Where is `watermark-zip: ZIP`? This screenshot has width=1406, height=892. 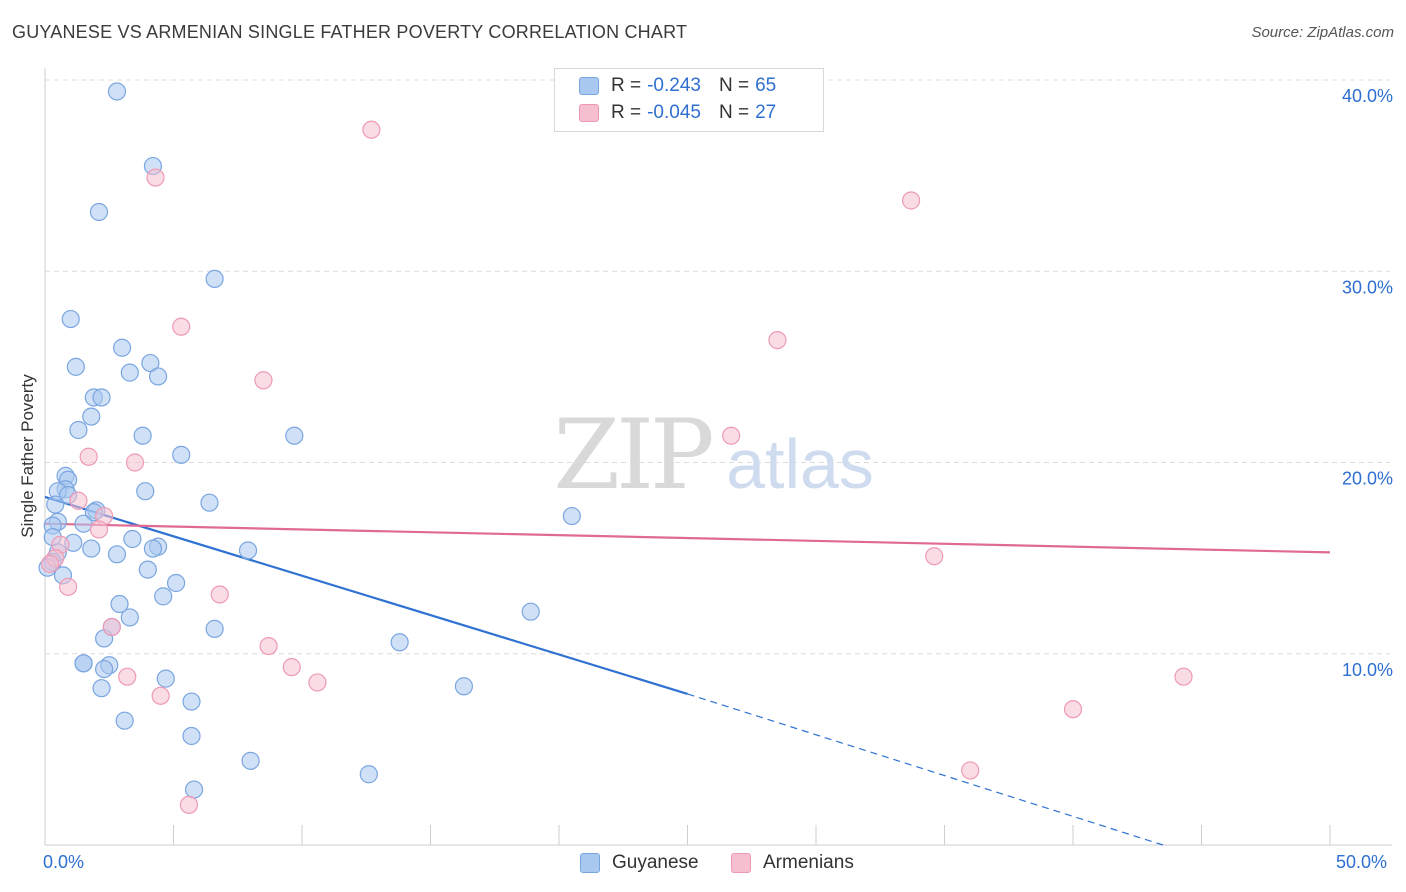
watermark-zip: ZIP is located at coordinates (632, 455).